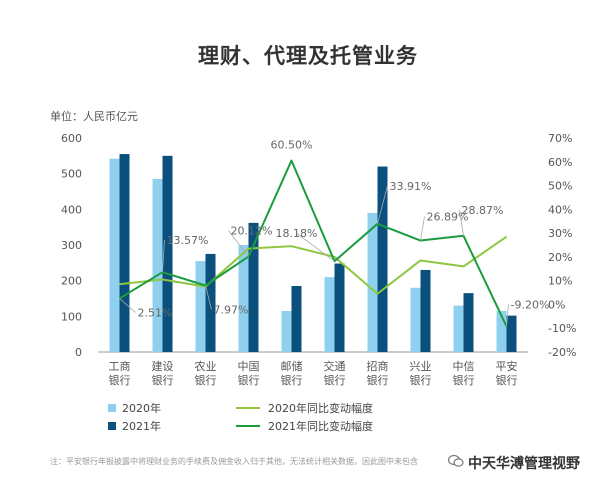 This screenshot has height=491, width=616. What do you see at coordinates (297, 233) in the screenshot?
I see `data-label: 18.18%` at bounding box center [297, 233].